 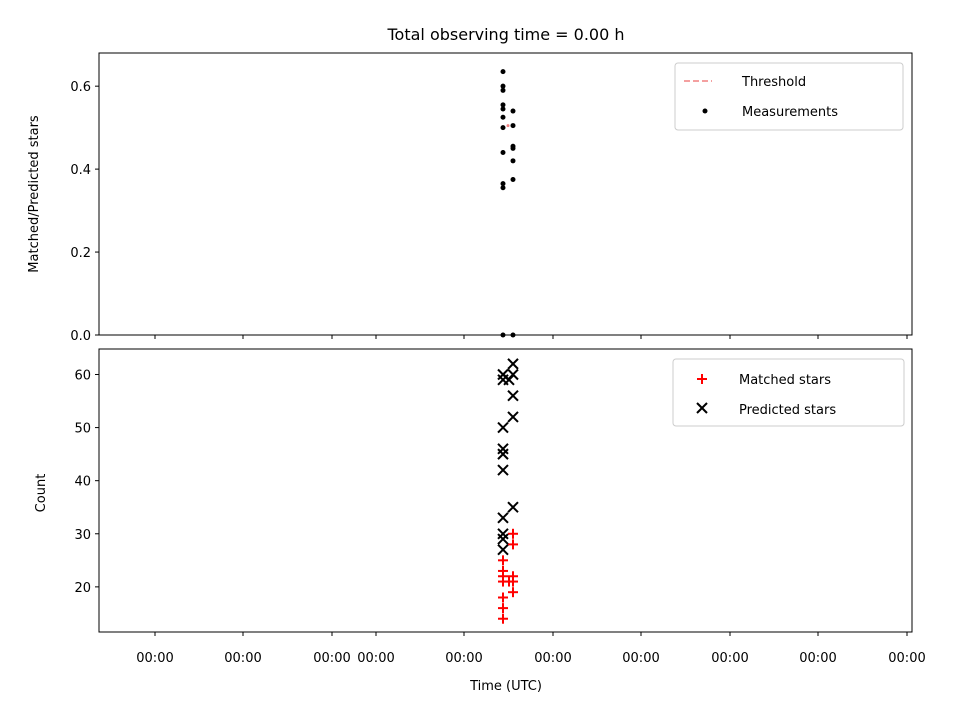 I want to click on bottom-y-axis-label: Count, so click(x=41, y=493).